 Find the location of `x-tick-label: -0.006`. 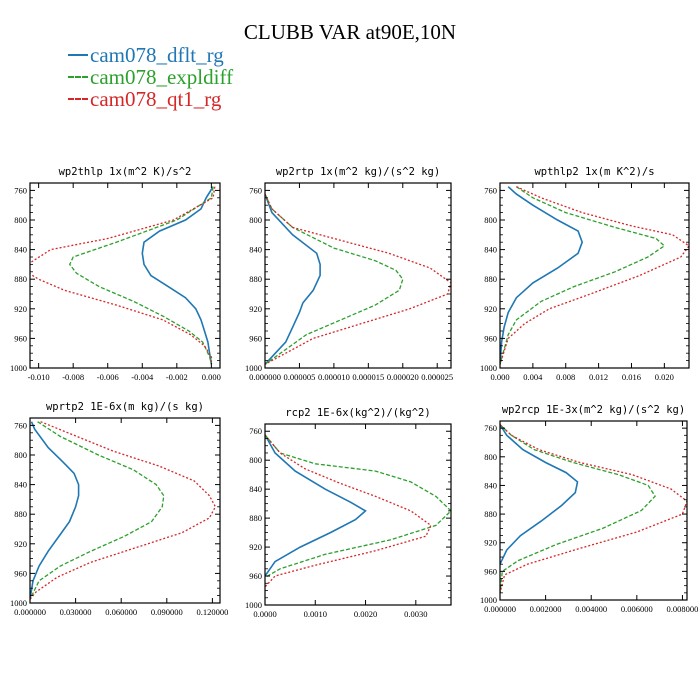

x-tick-label: -0.006 is located at coordinates (108, 377).